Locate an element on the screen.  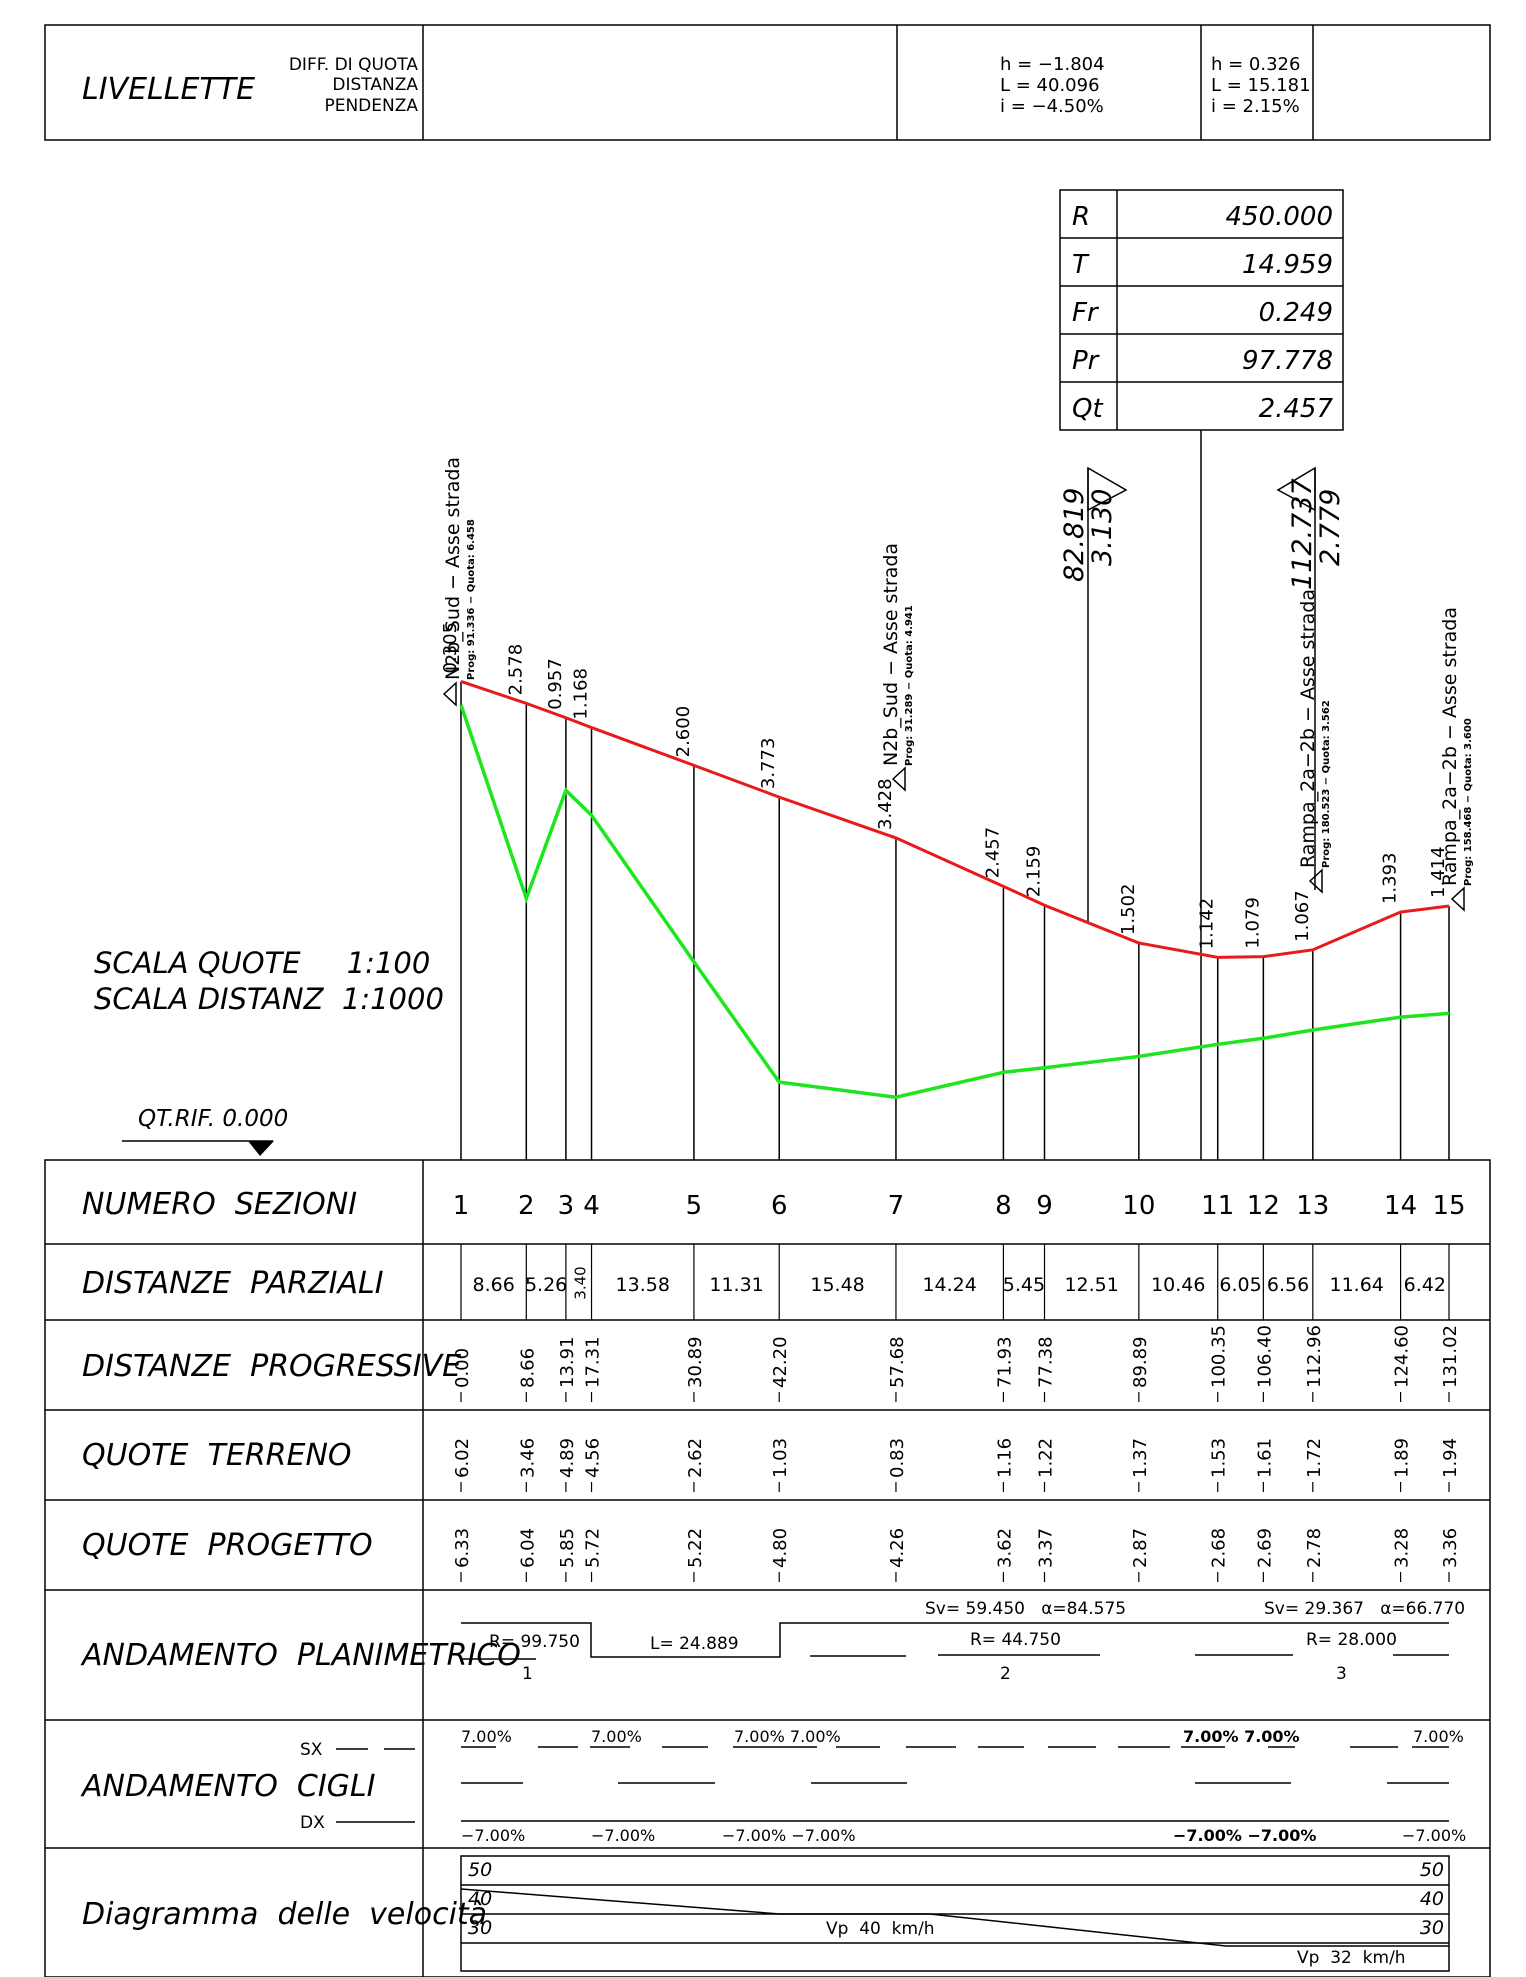
partial-distance-12: 6.56 is located at coordinates (1288, 1285).